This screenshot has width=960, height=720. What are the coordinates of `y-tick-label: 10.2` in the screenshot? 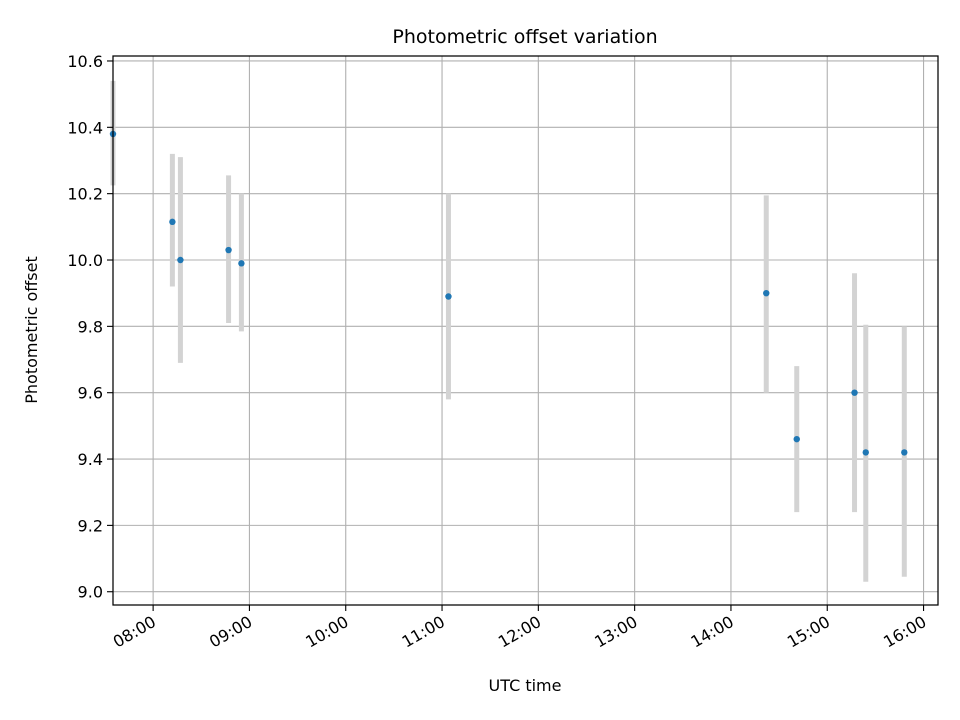 It's located at (85, 194).